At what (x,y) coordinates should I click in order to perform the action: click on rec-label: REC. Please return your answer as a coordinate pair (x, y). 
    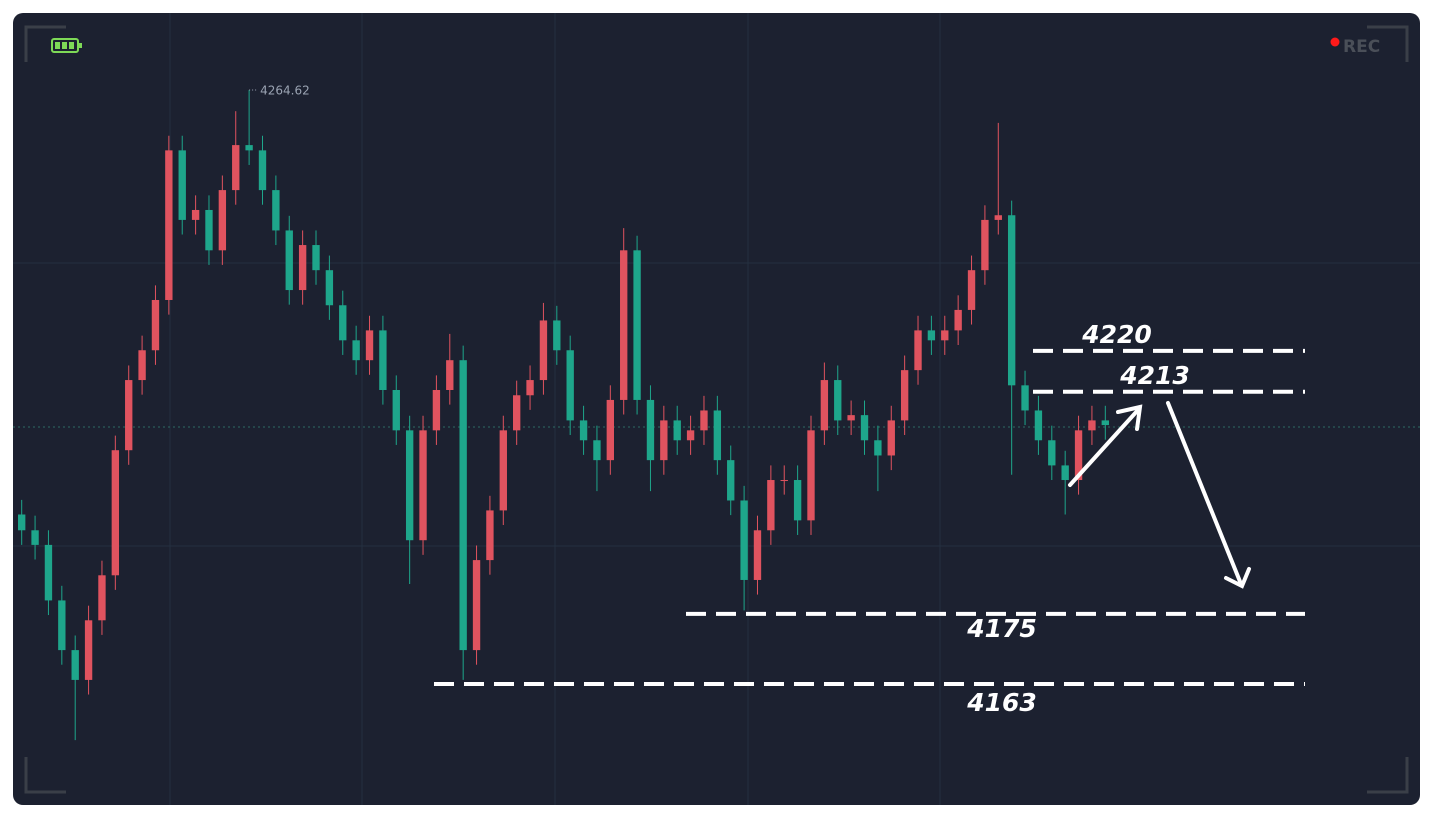
    Looking at the image, I should click on (1361, 47).